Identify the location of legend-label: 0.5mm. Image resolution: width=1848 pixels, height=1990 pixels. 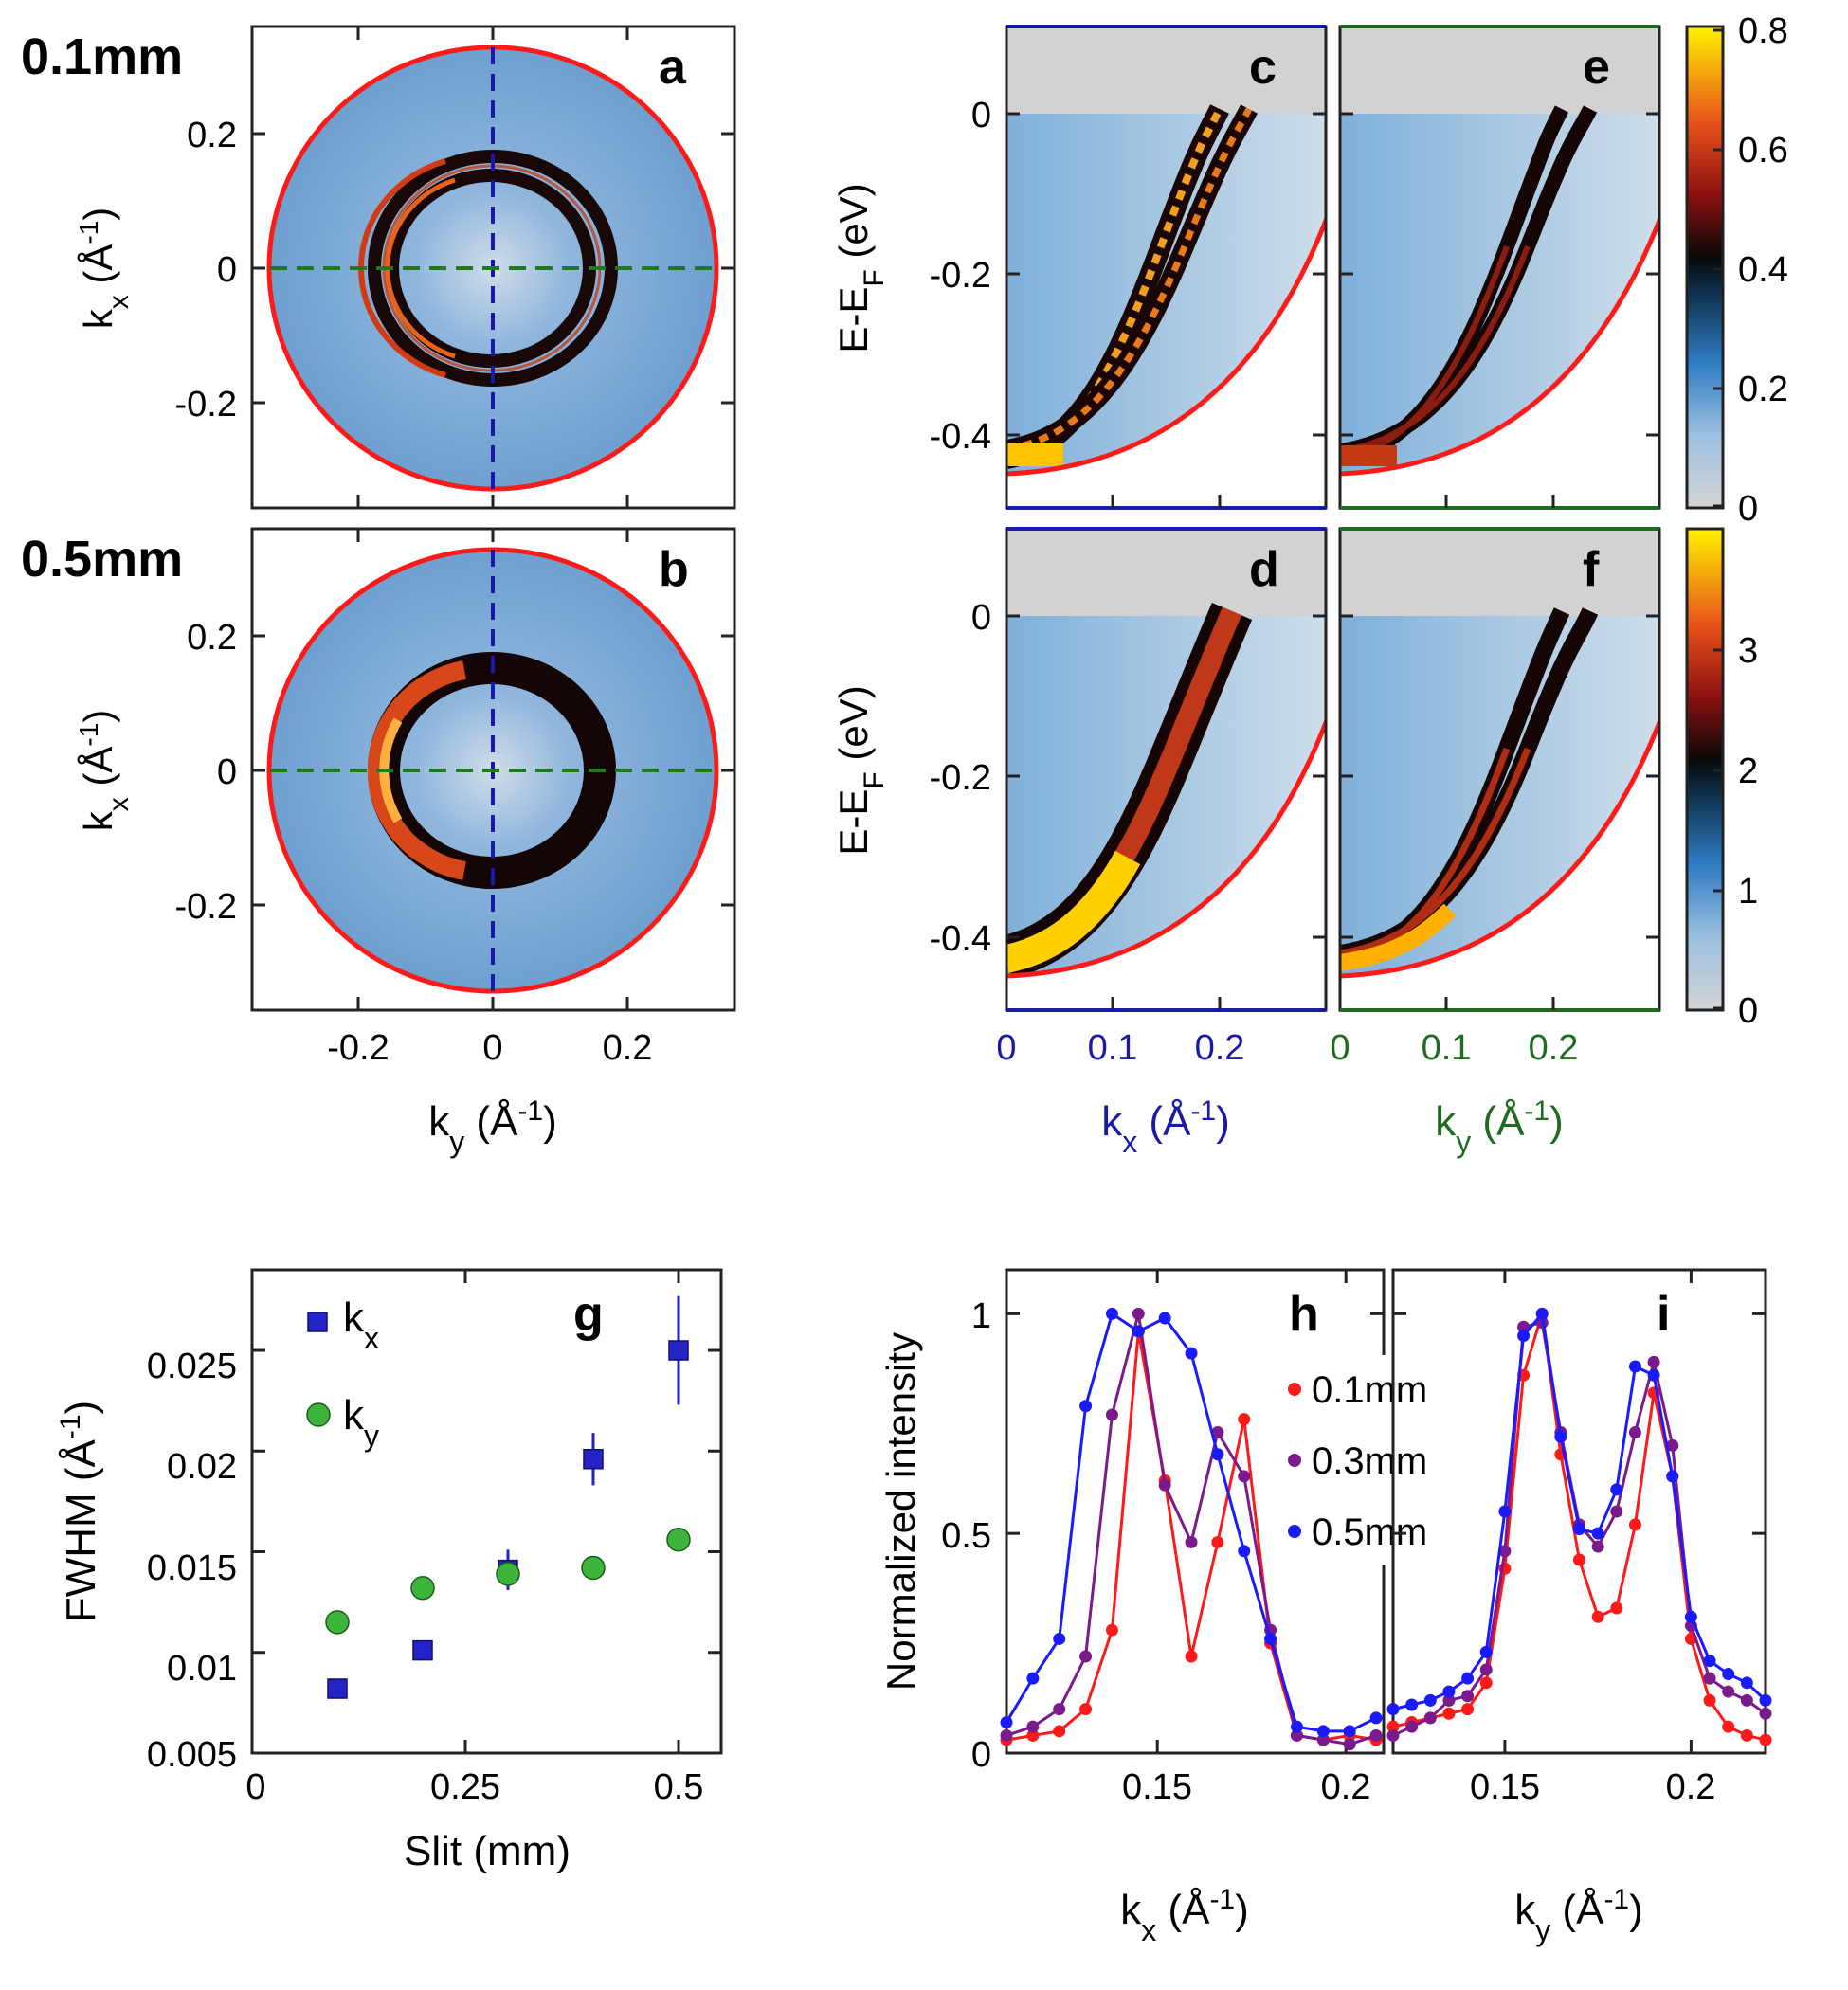
(1369, 1532).